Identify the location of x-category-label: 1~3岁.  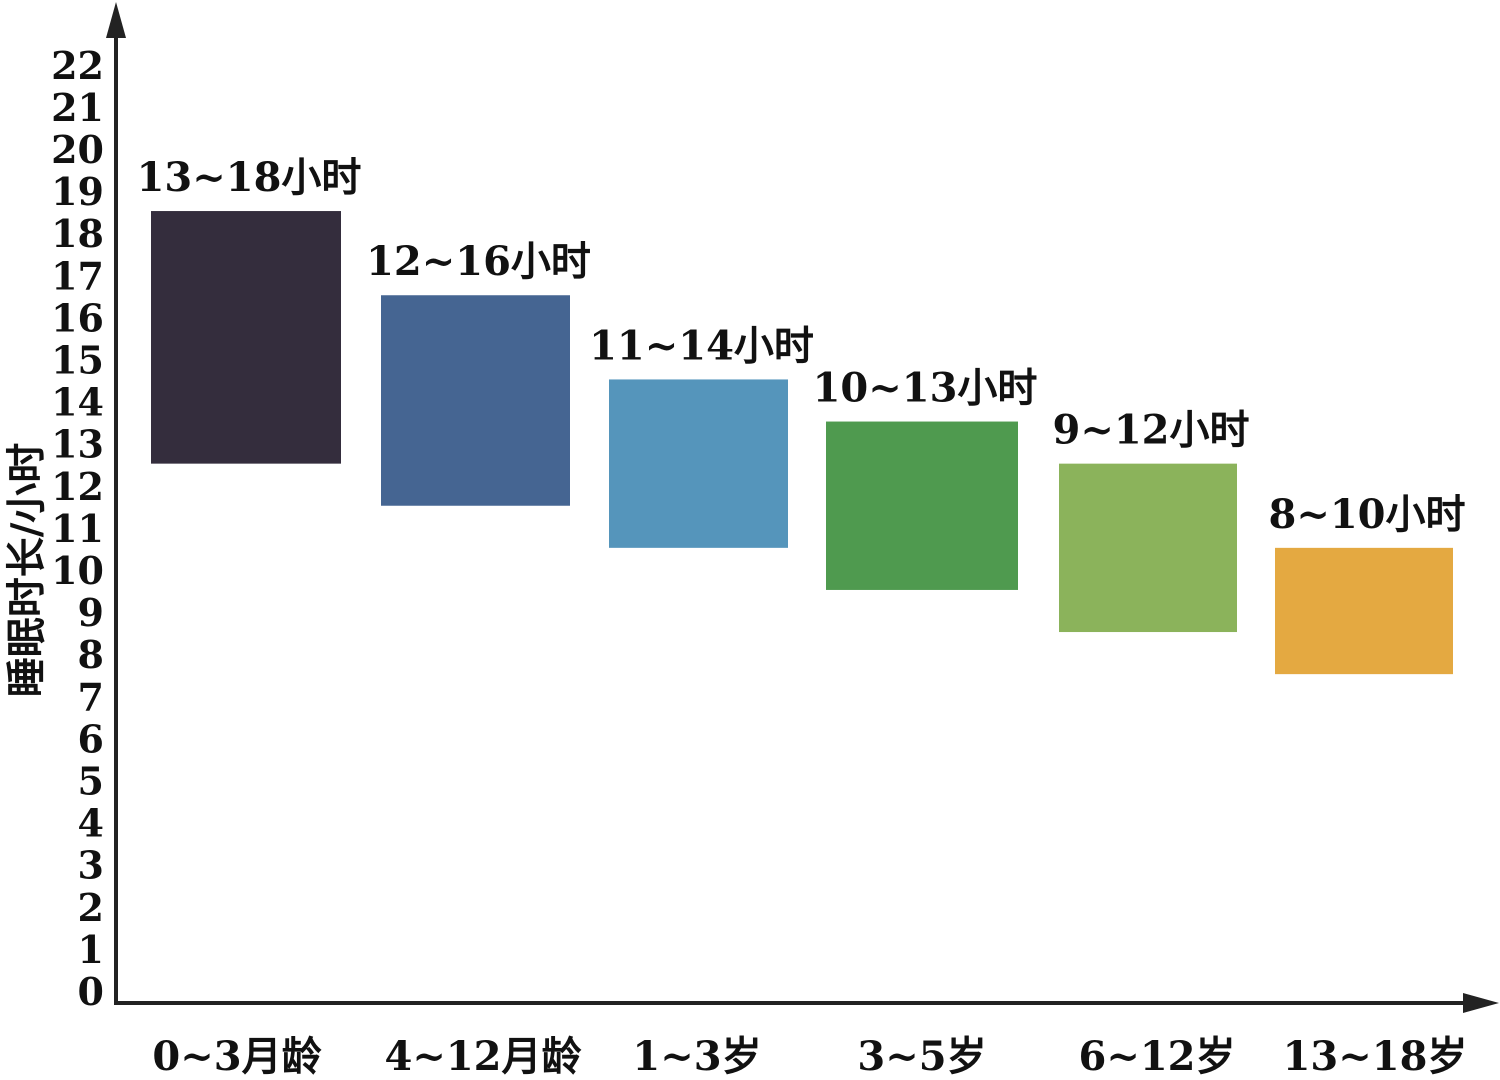
(696, 1056).